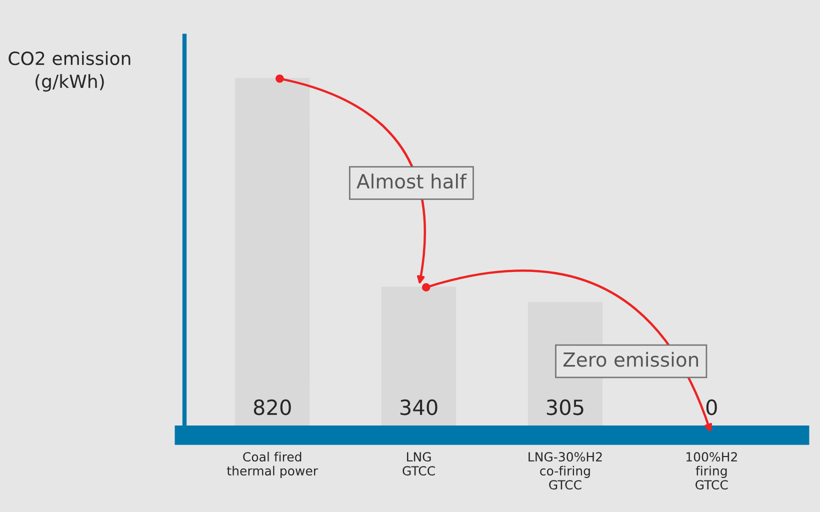 Image resolution: width=820 pixels, height=512 pixels. Describe the element at coordinates (711, 407) in the screenshot. I see `data-label: 0` at that location.